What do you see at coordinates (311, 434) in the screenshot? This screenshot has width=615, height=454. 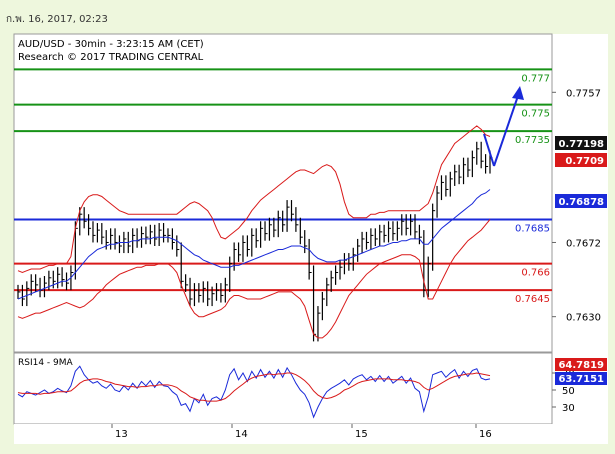 I see `time-axis` at bounding box center [311, 434].